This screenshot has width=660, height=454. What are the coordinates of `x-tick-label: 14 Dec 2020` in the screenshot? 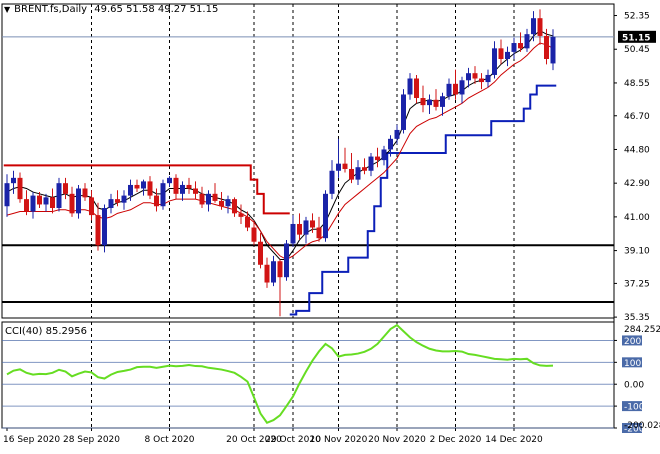 It's located at (514, 440).